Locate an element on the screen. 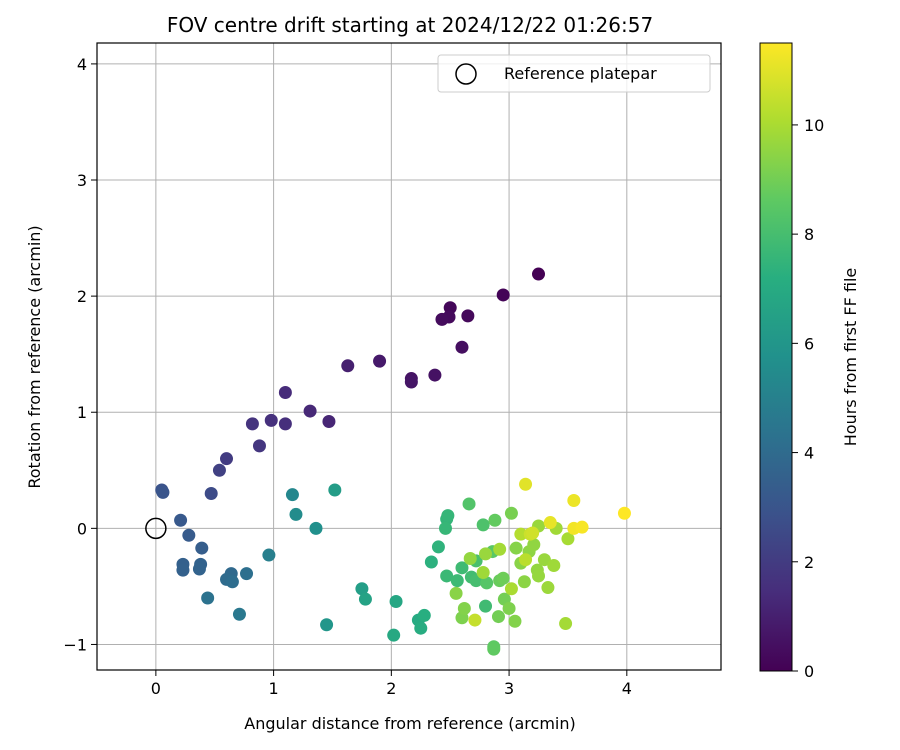 This screenshot has width=900, height=750. colorbar-tick-label: 4 is located at coordinates (809, 453).